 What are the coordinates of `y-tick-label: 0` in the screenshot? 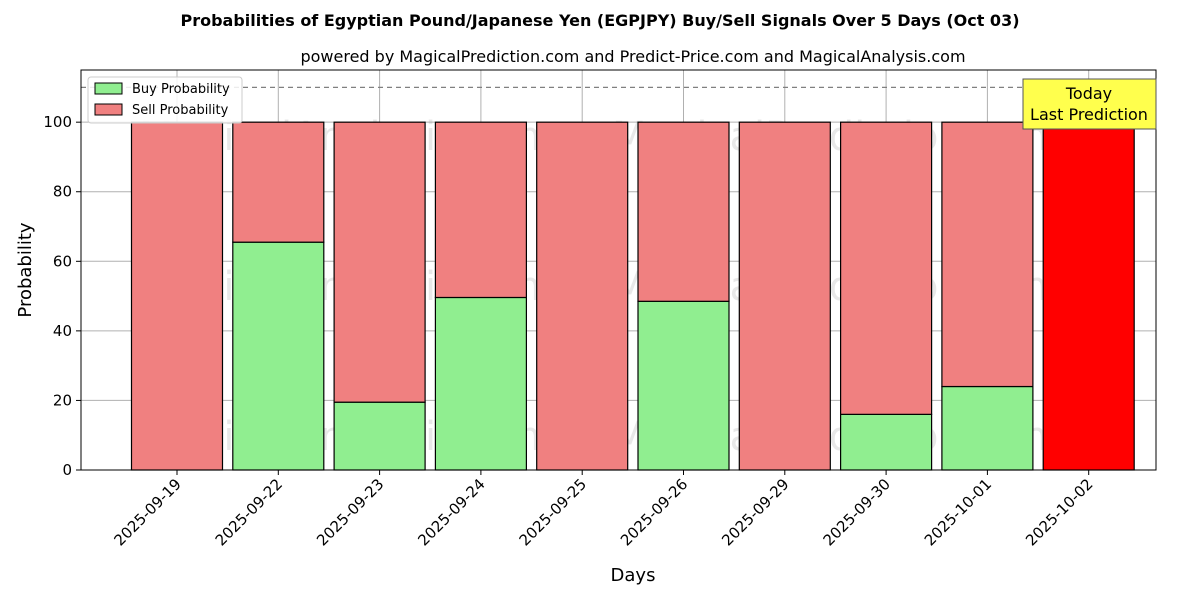 It's located at (67, 470).